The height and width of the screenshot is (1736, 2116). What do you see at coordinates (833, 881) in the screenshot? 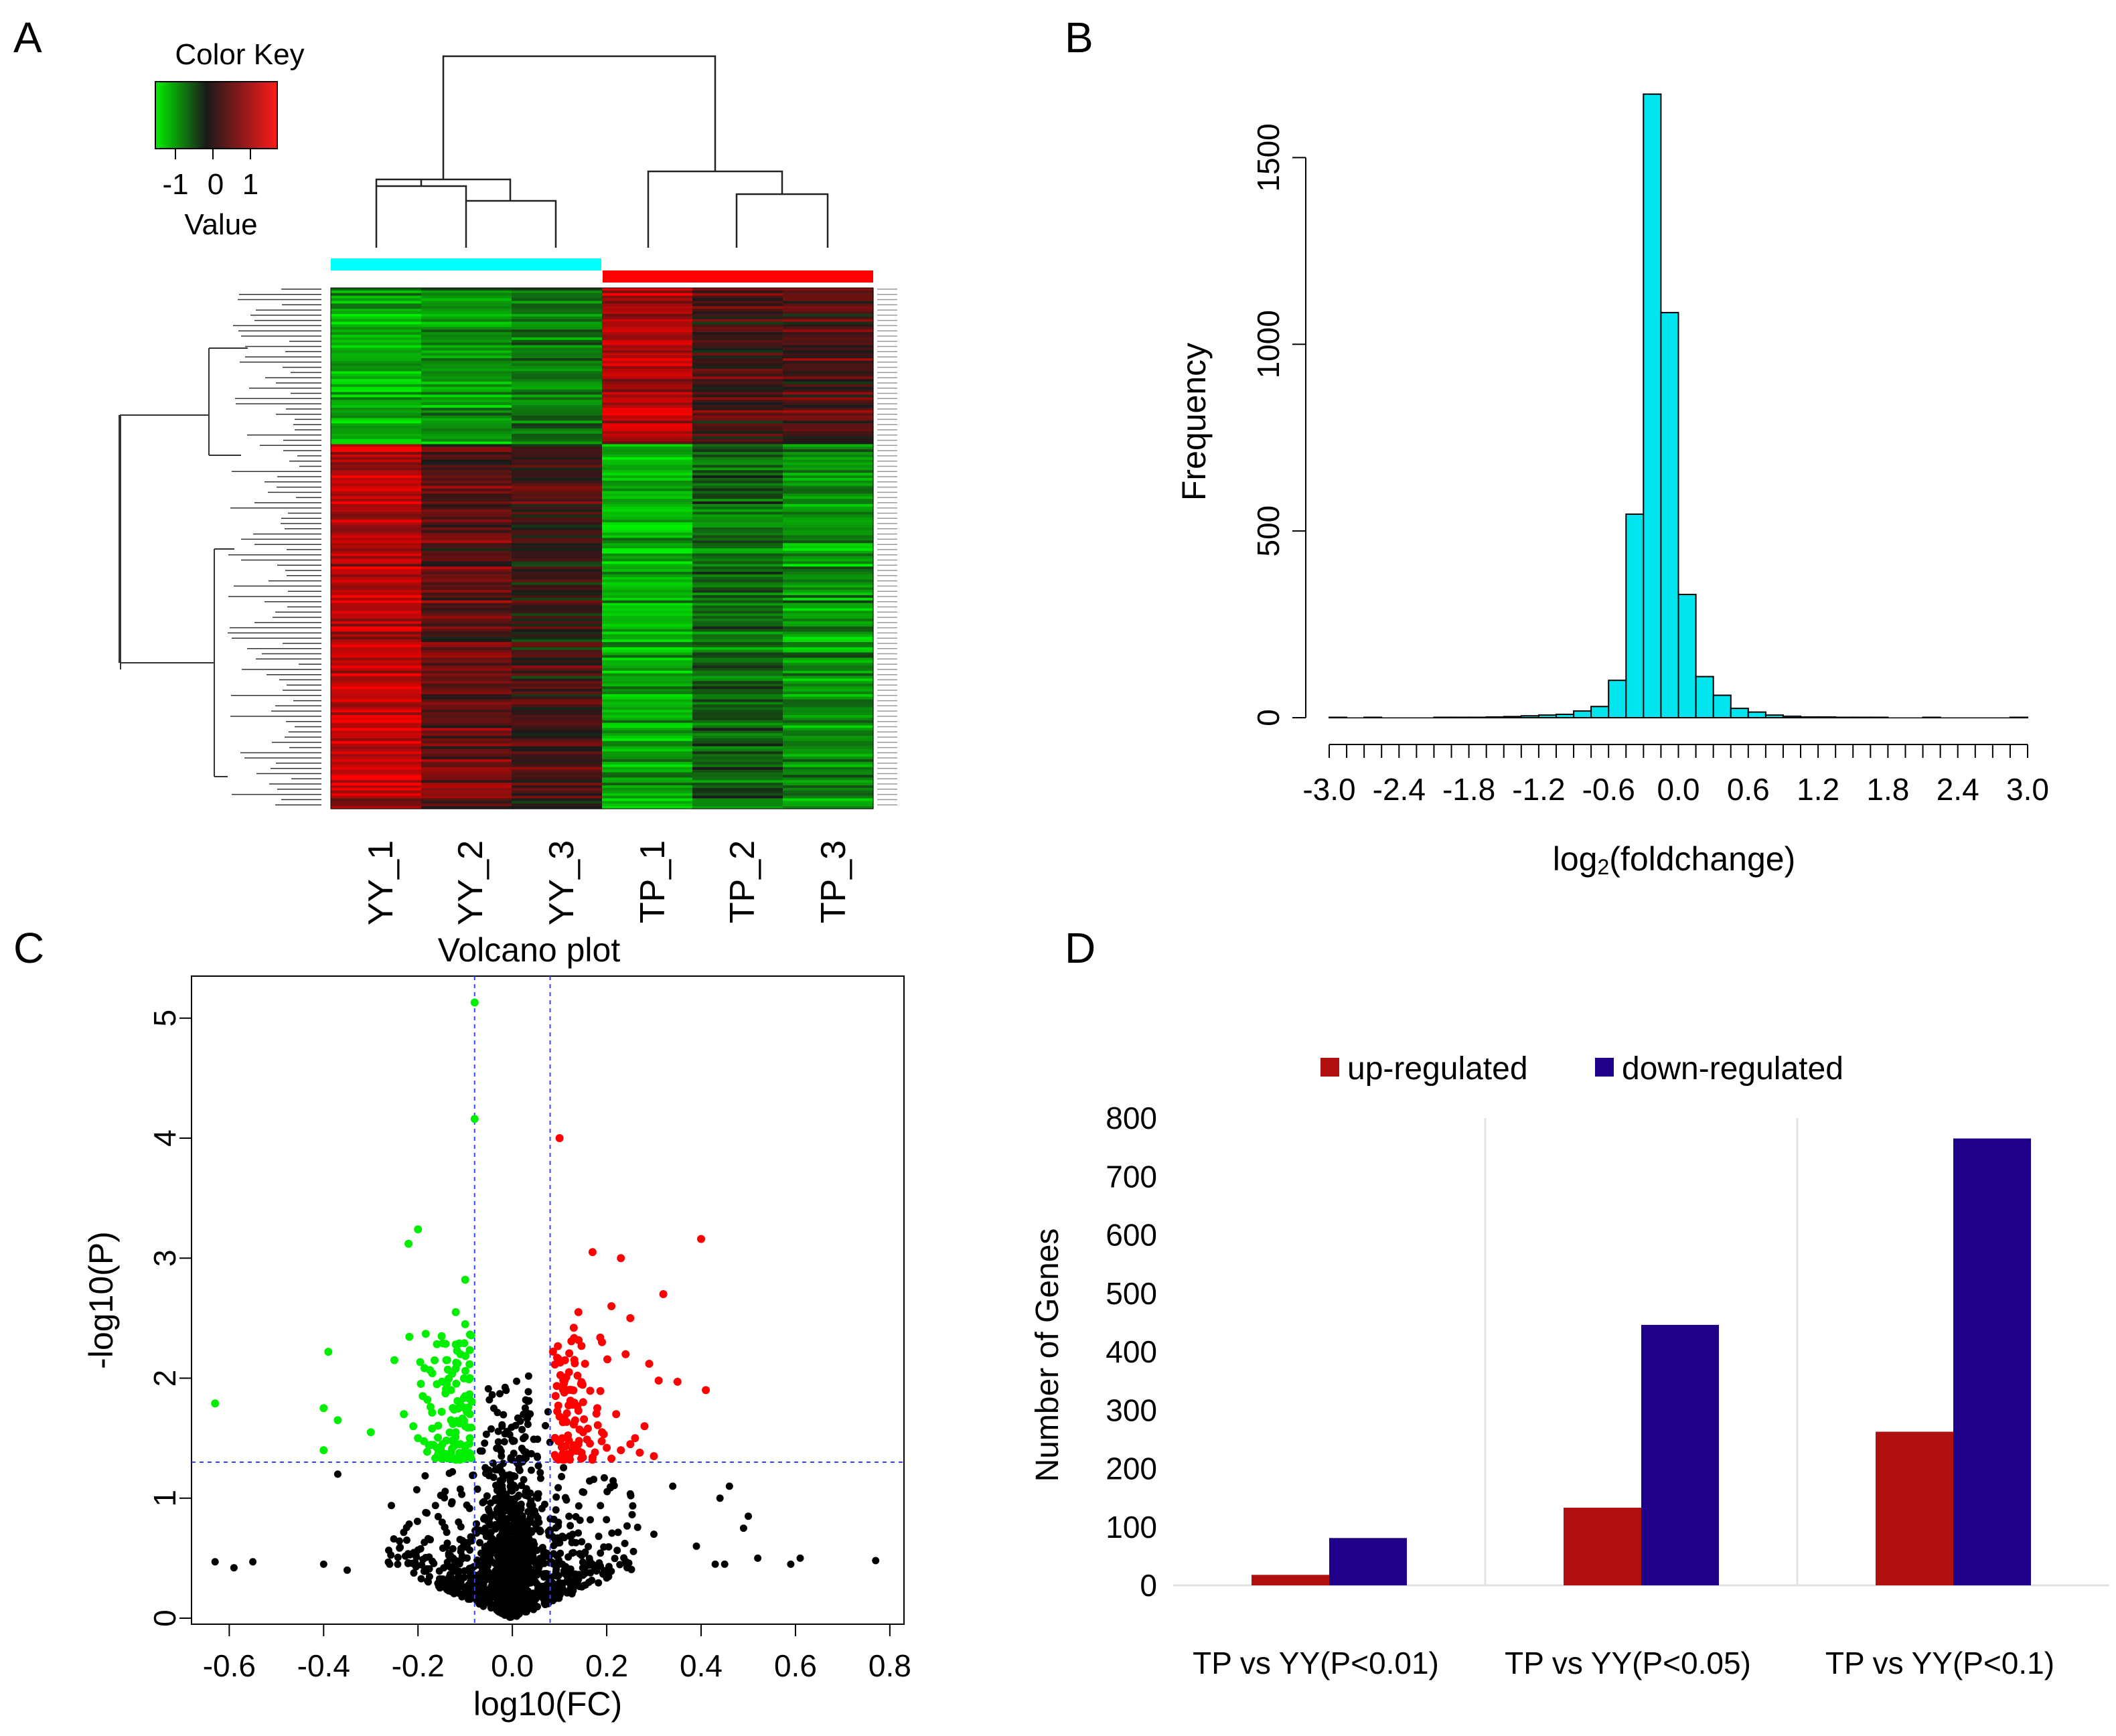
I see `sample-label-tp3: TP_3` at bounding box center [833, 881].